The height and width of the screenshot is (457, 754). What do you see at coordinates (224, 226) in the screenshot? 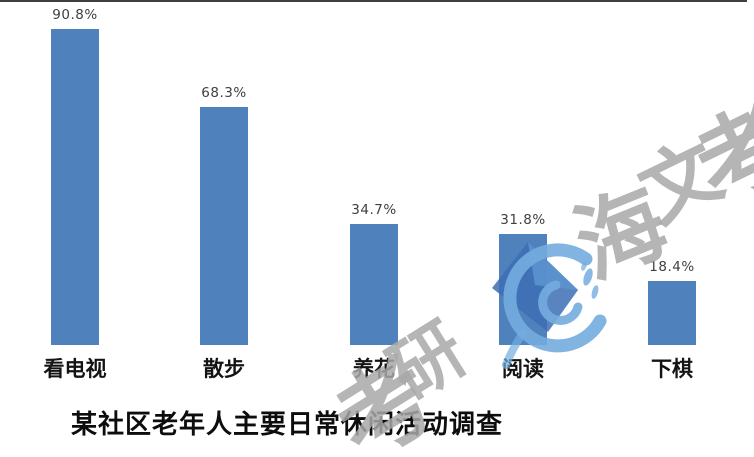
I see `bar-散步` at bounding box center [224, 226].